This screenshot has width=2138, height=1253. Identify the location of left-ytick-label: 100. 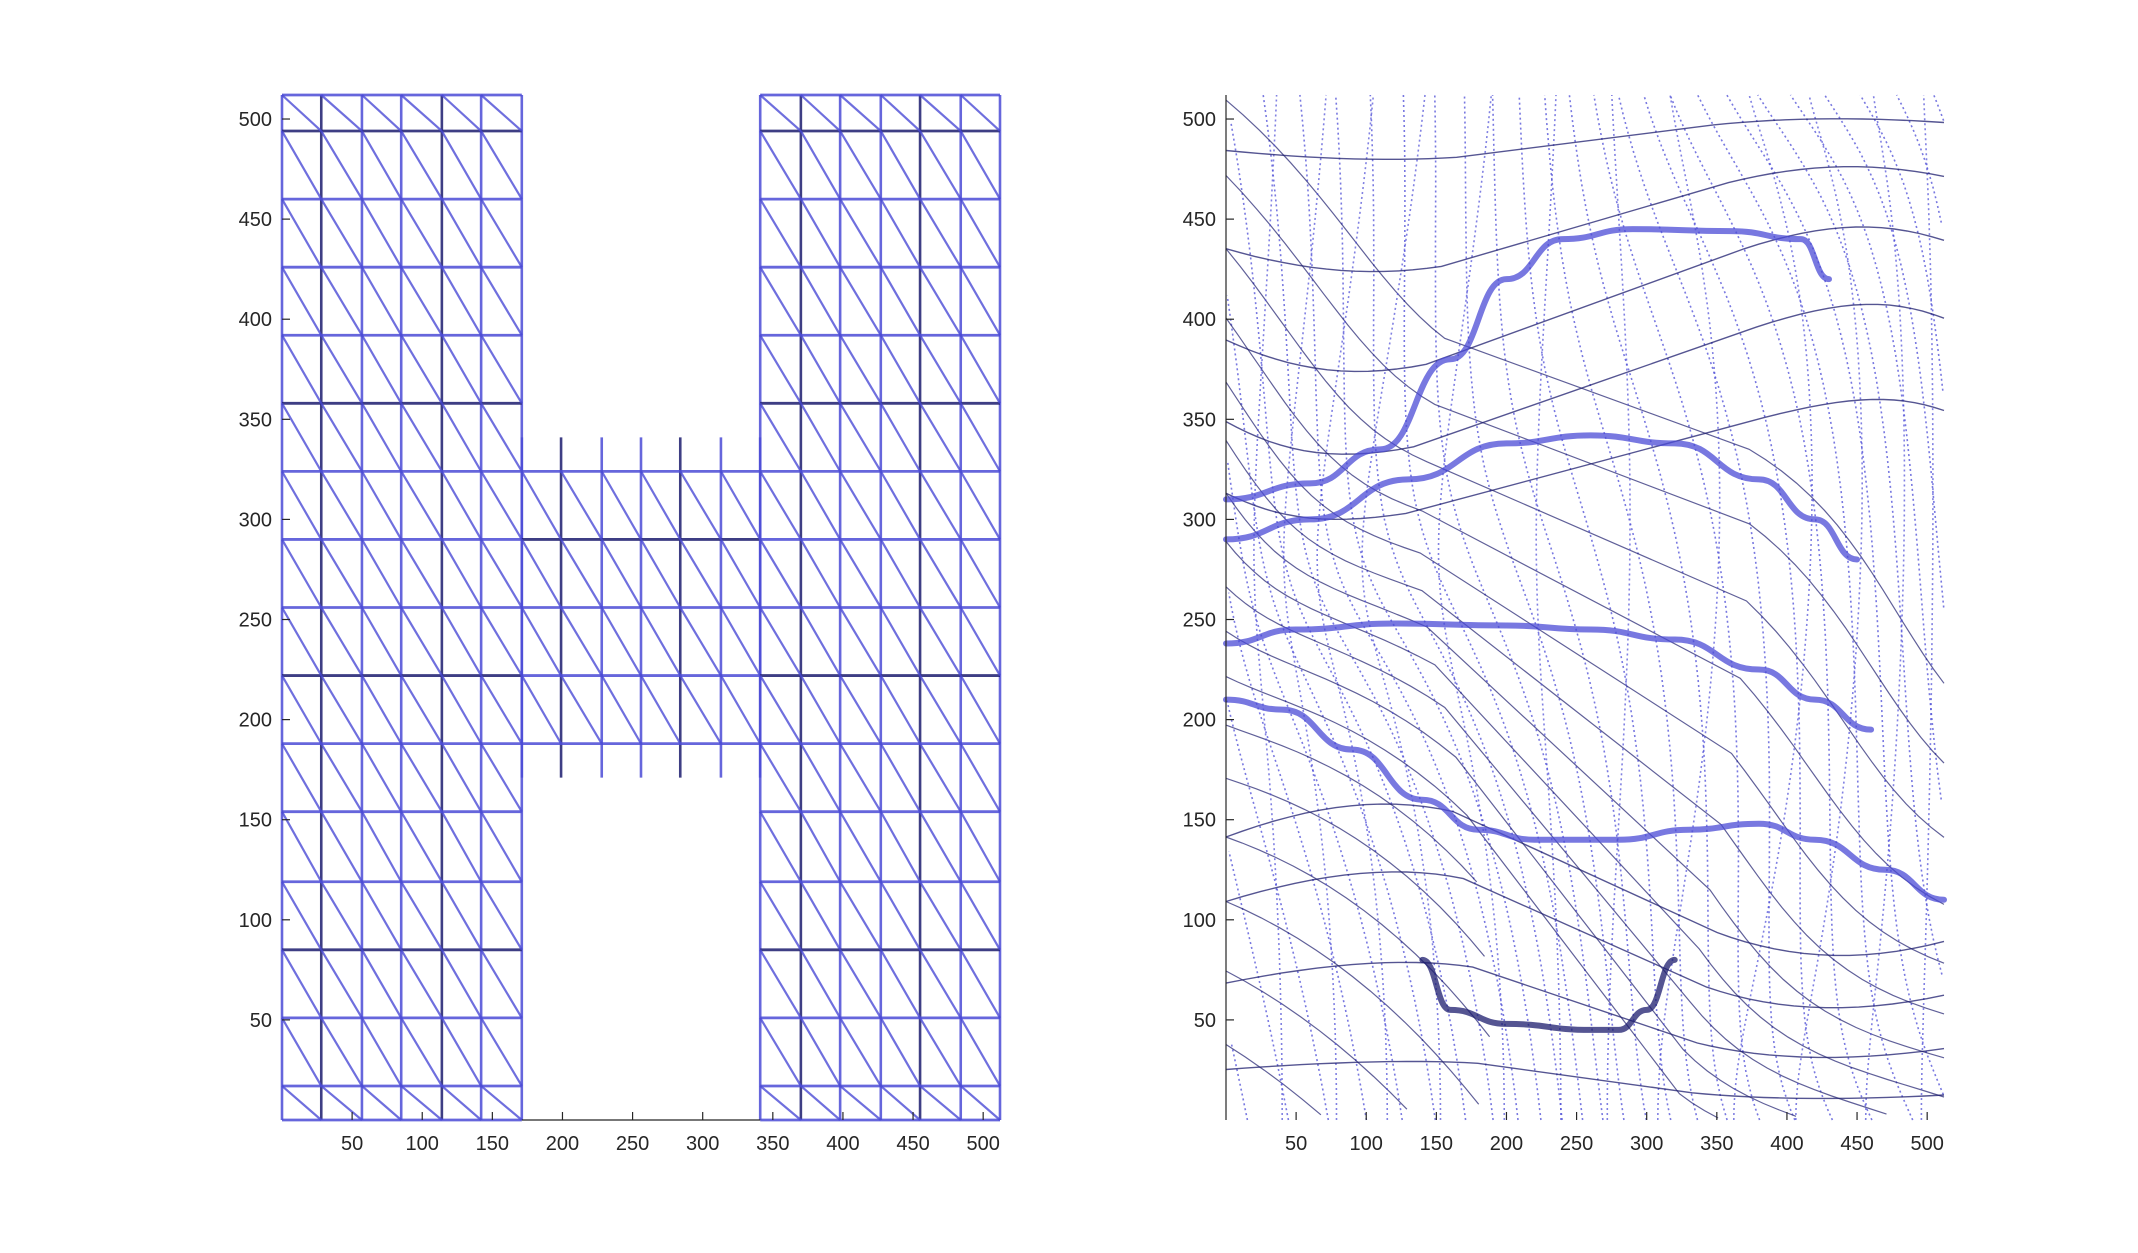
(255, 921).